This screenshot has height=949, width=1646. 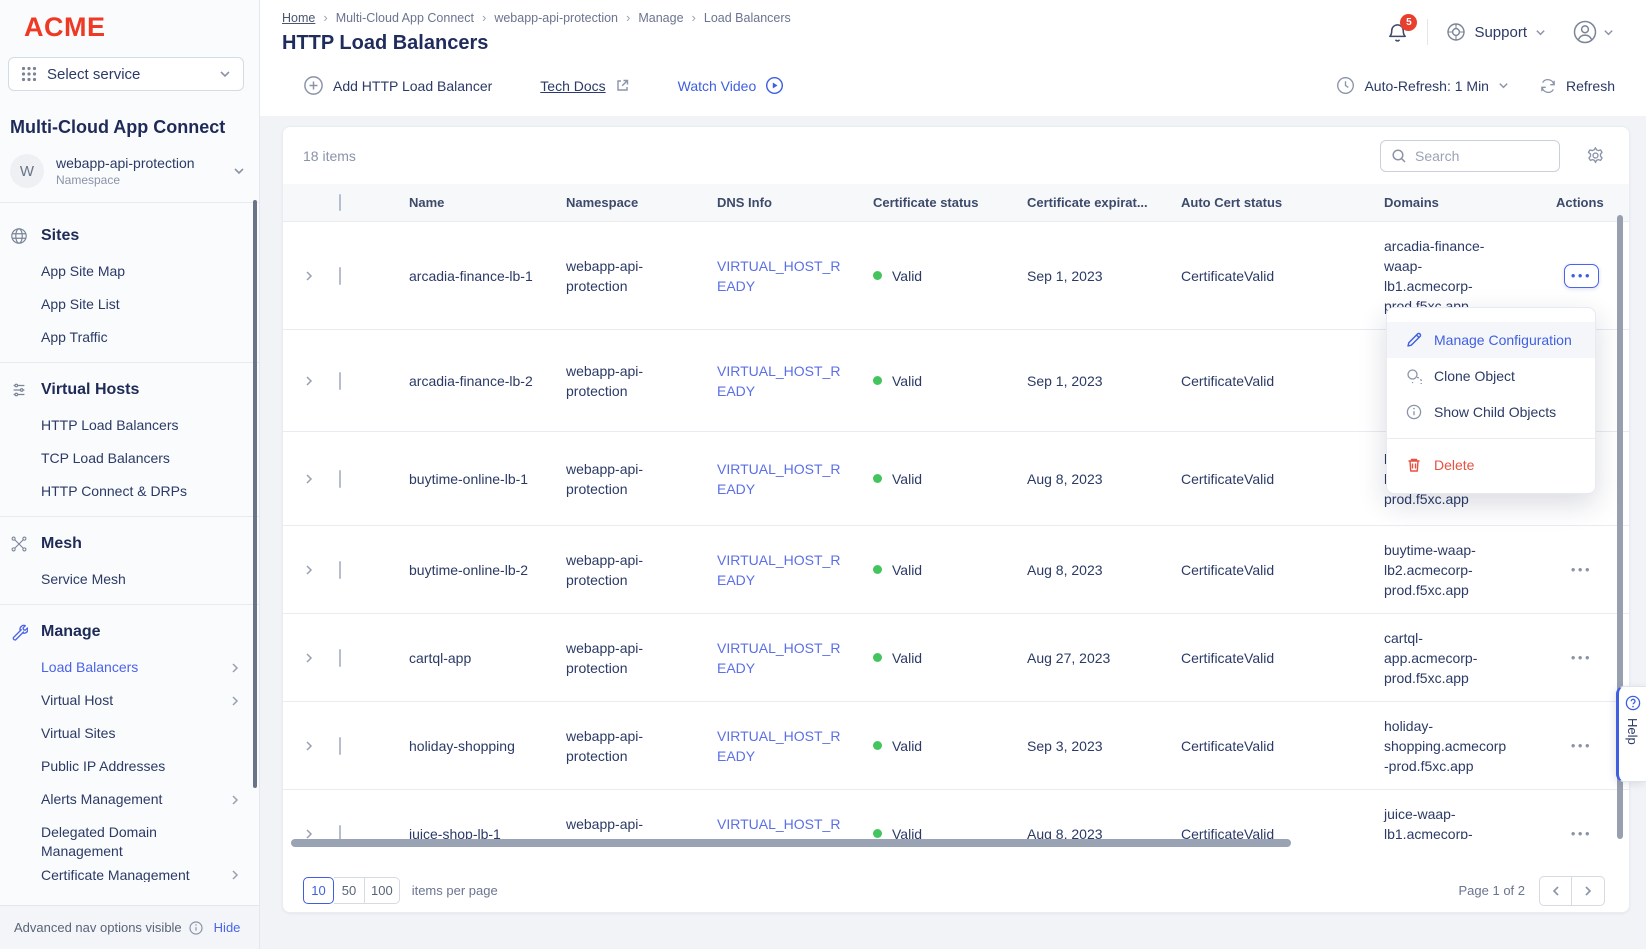 I want to click on sidebar-item-label: Delegated Domain Management, so click(x=99, y=841).